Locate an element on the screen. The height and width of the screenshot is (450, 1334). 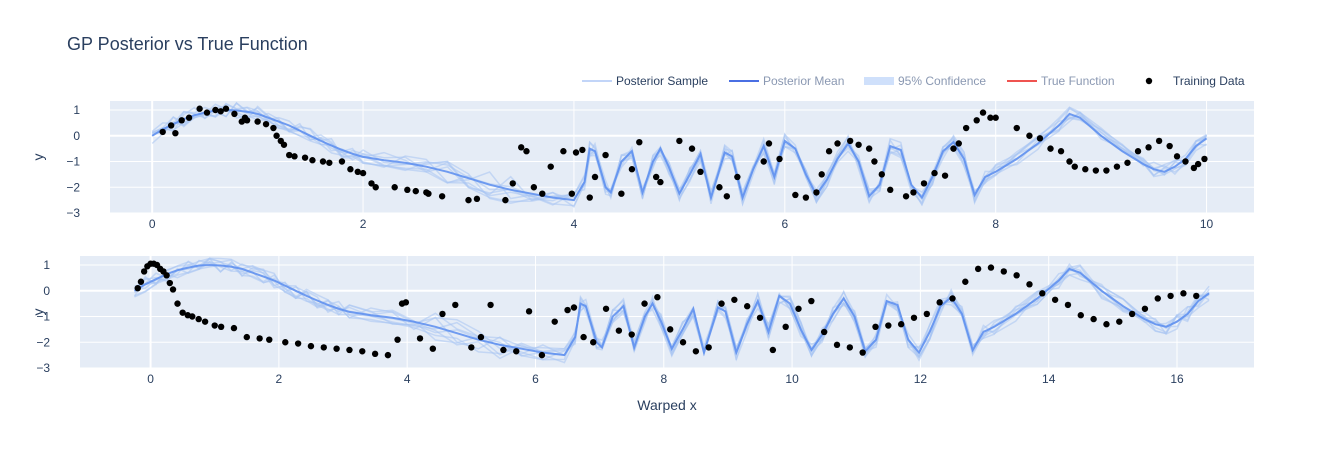
legend-label: 95% Confidence is located at coordinates (942, 81).